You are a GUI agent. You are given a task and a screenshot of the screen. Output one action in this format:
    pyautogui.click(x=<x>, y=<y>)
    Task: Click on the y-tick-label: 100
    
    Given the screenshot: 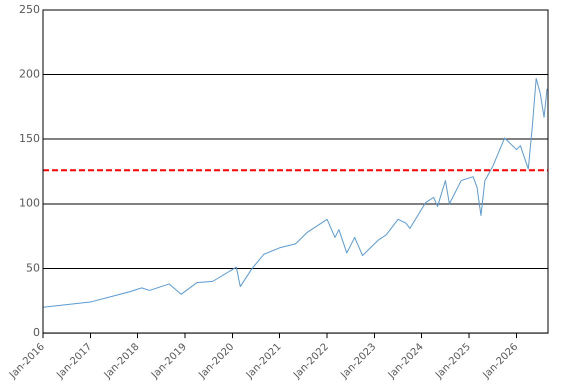 What is the action you would take?
    pyautogui.click(x=29, y=203)
    